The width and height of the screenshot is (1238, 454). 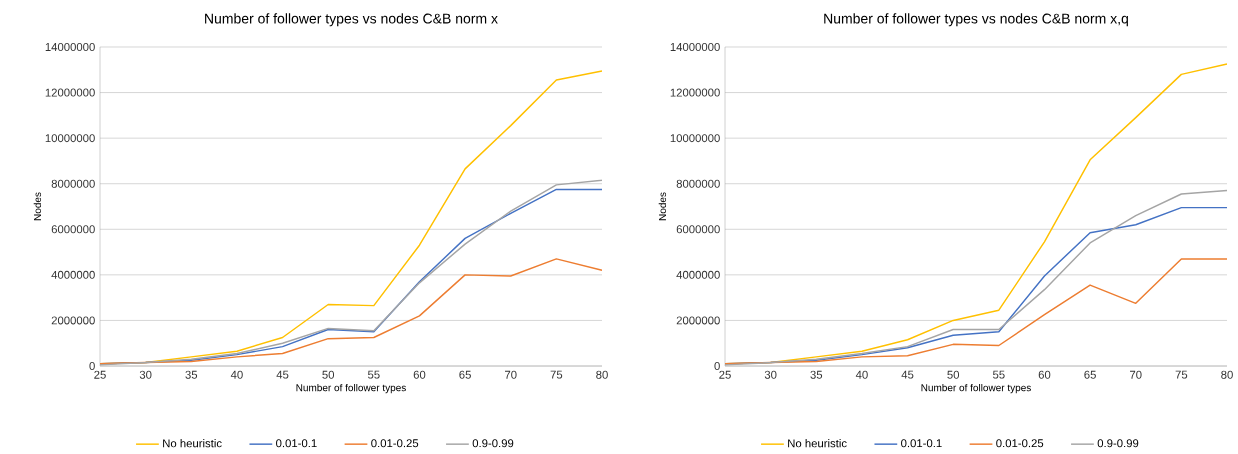 What do you see at coordinates (976, 20) in the screenshot?
I see `chart-title: Number of follower types vs nodes C&B norm x,q` at bounding box center [976, 20].